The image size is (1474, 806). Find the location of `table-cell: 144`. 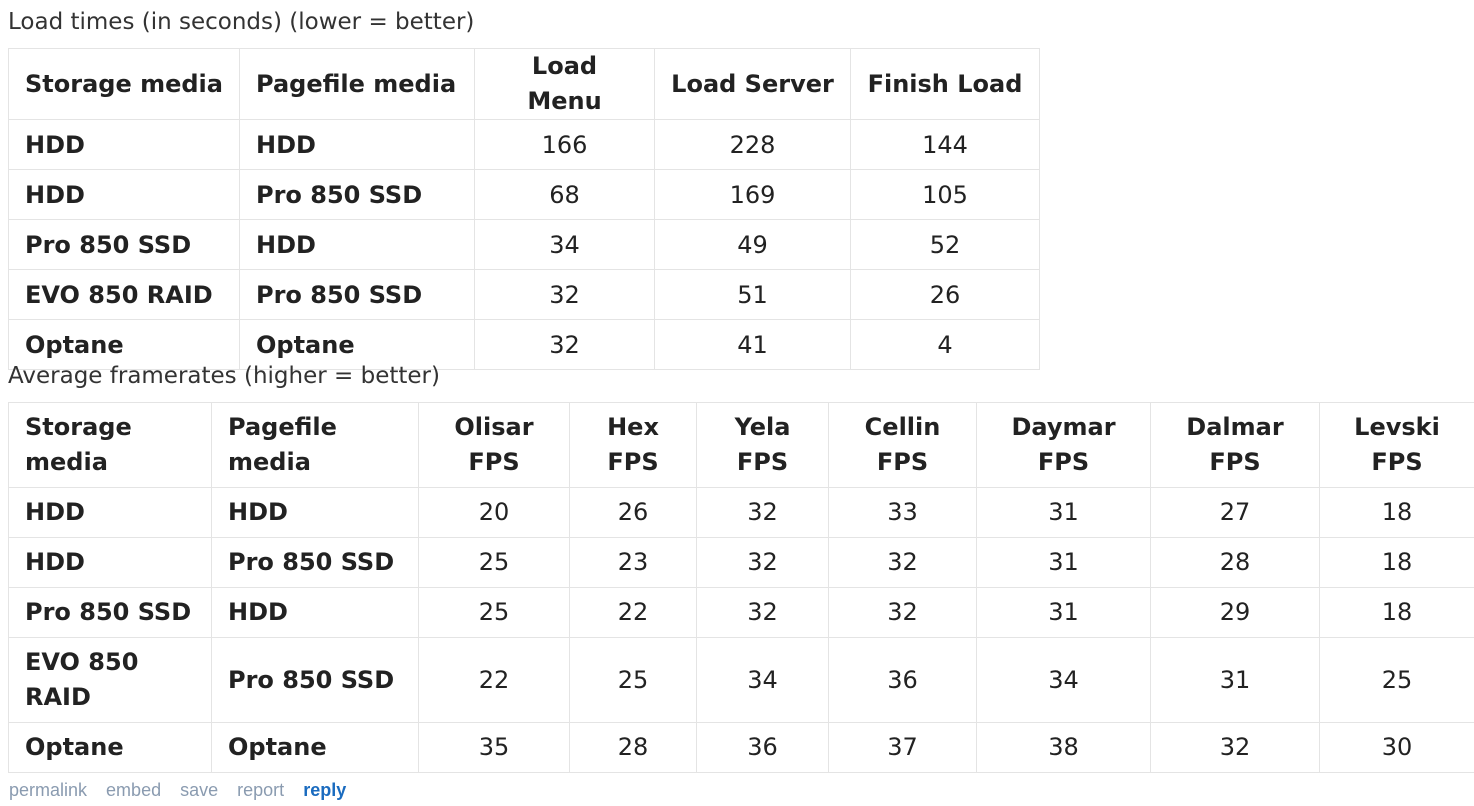

table-cell: 144 is located at coordinates (945, 144).